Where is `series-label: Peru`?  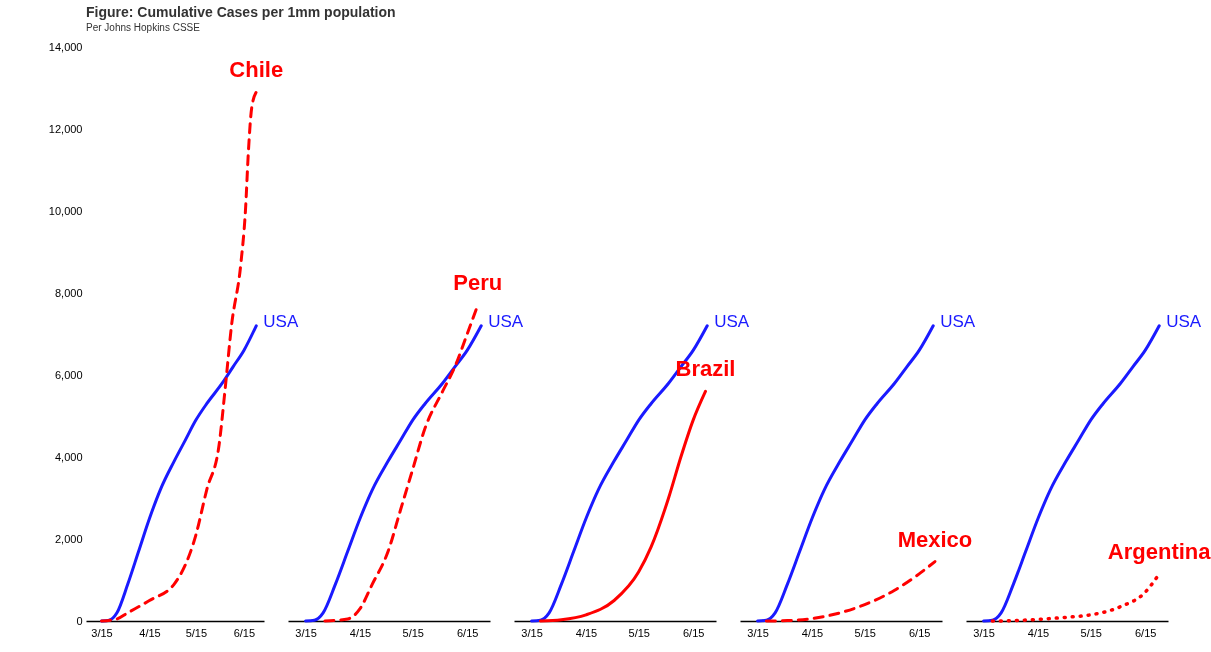
series-label: Peru is located at coordinates (478, 283).